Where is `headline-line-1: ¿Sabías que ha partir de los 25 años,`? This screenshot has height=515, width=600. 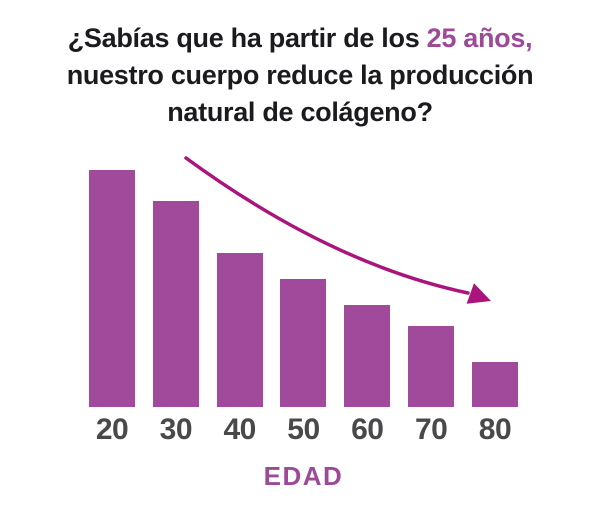
headline-line-1: ¿Sabías que ha partir de los 25 años, is located at coordinates (300, 38).